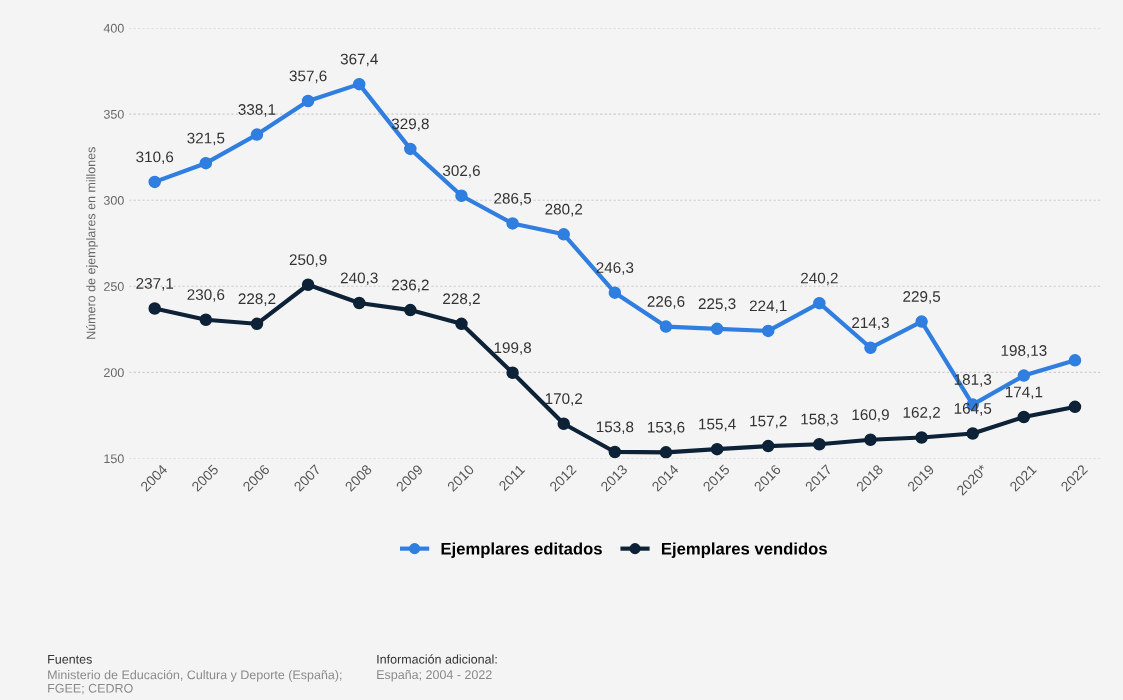  Describe the element at coordinates (257, 110) in the screenshot. I see `data-label: 338,1` at that location.